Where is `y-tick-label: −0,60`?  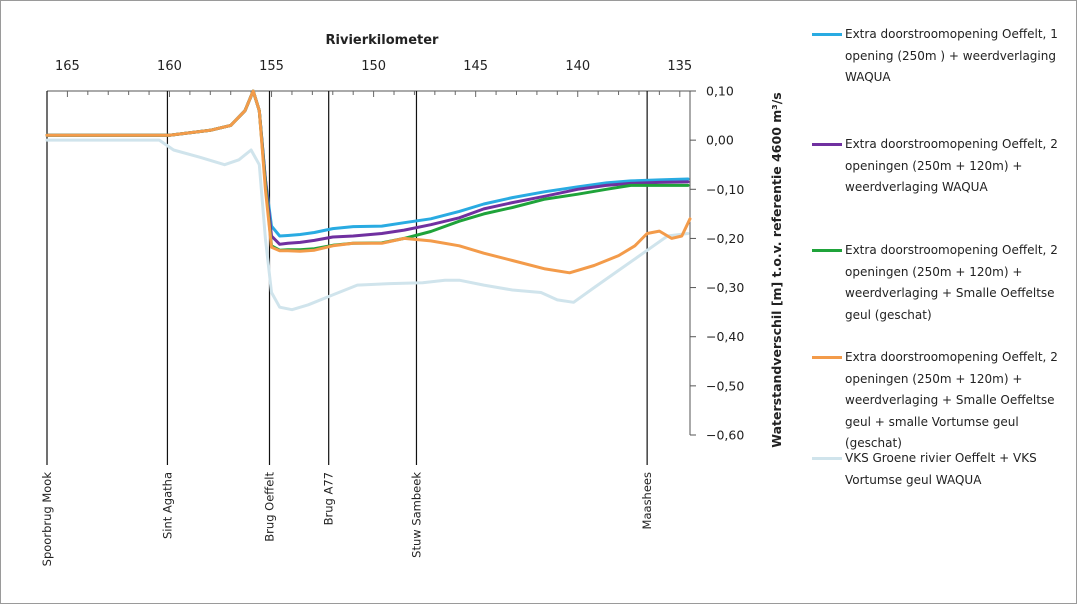
y-tick-label: −0,60 is located at coordinates (725, 435).